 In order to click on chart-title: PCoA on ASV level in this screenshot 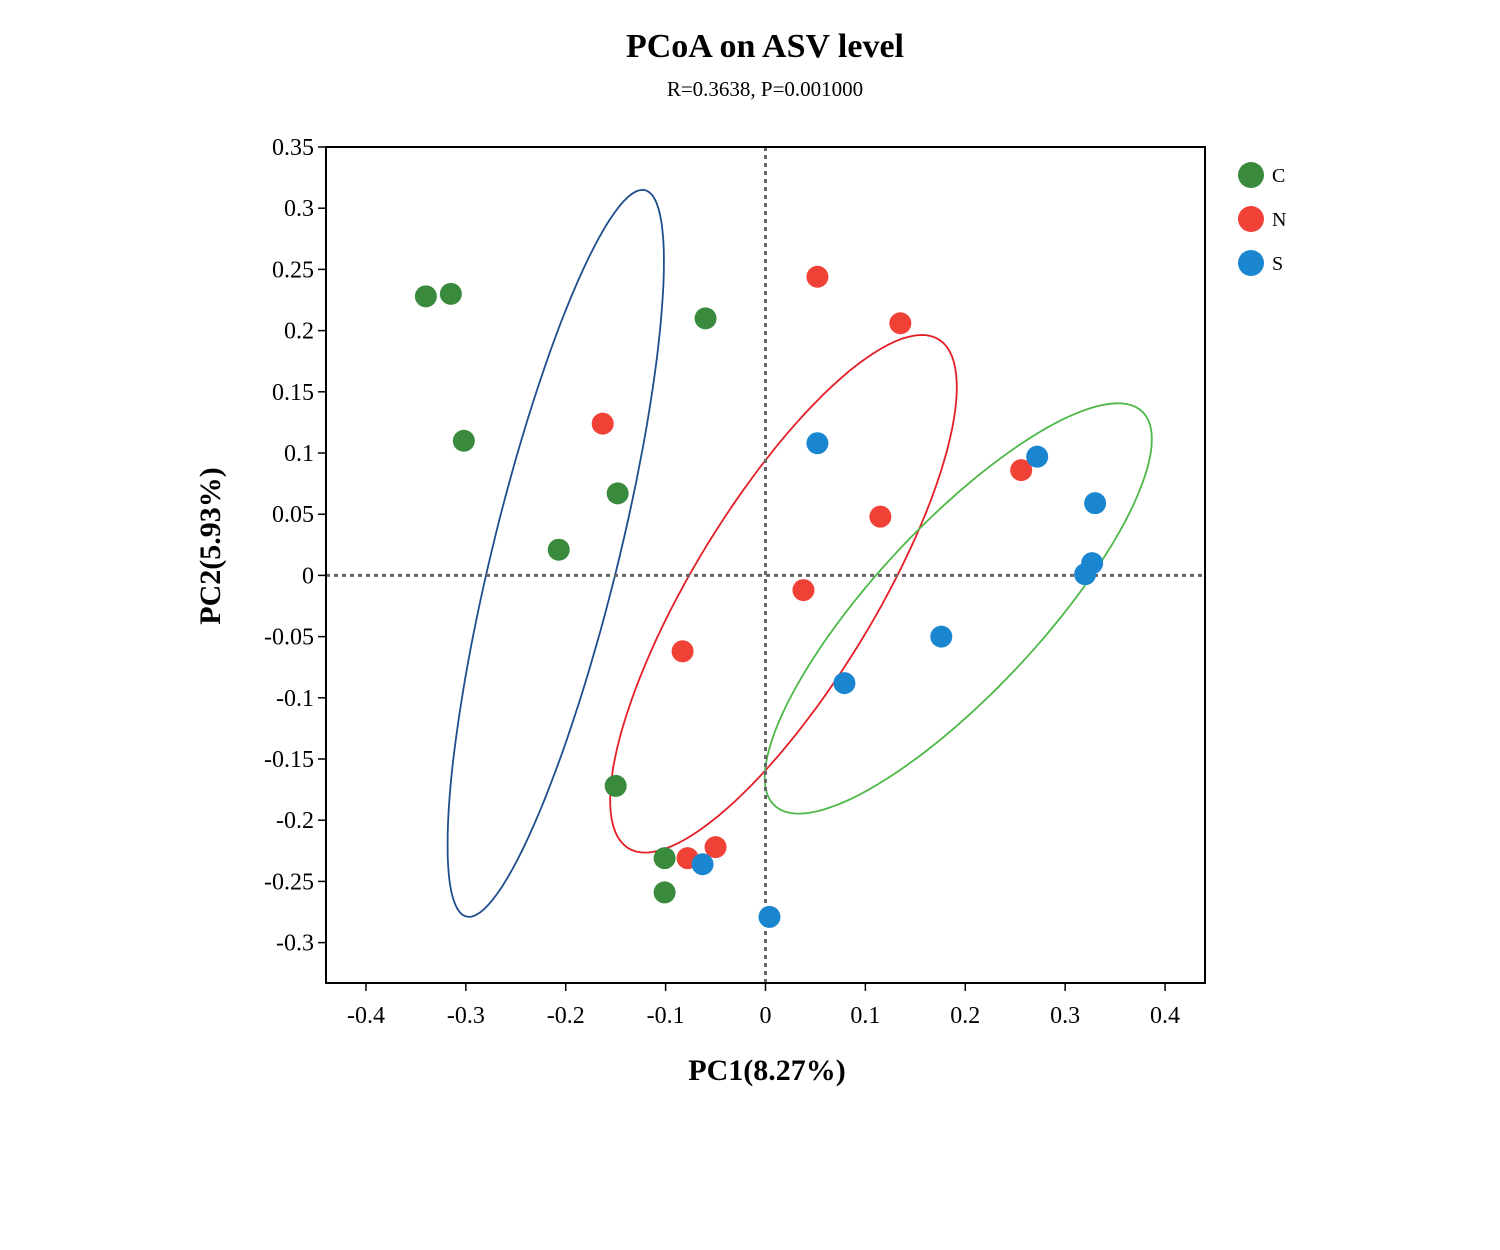, I will do `click(764, 46)`.